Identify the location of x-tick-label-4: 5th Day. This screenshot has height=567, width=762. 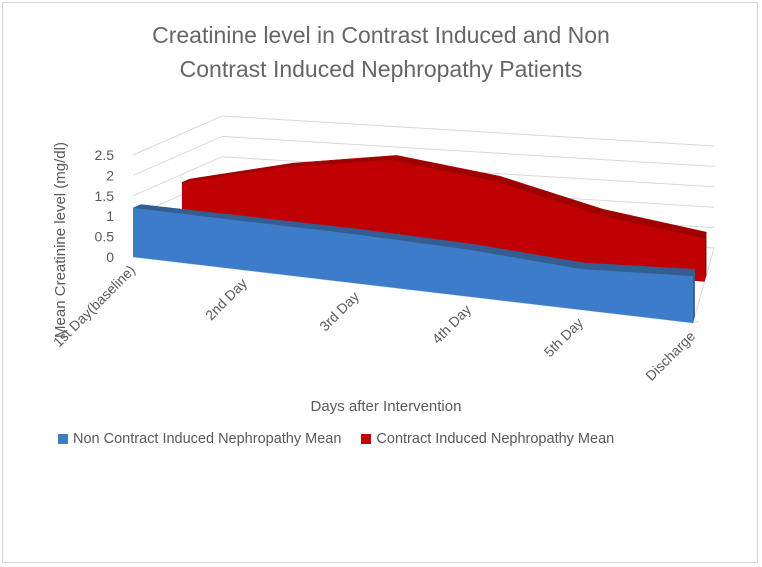
(563, 337).